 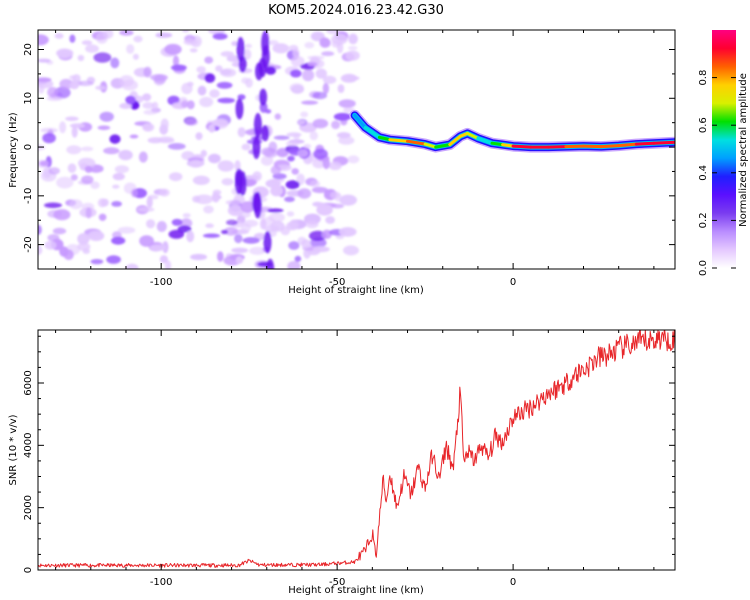 What do you see at coordinates (28, 49) in the screenshot?
I see `y-tick-label: 20` at bounding box center [28, 49].